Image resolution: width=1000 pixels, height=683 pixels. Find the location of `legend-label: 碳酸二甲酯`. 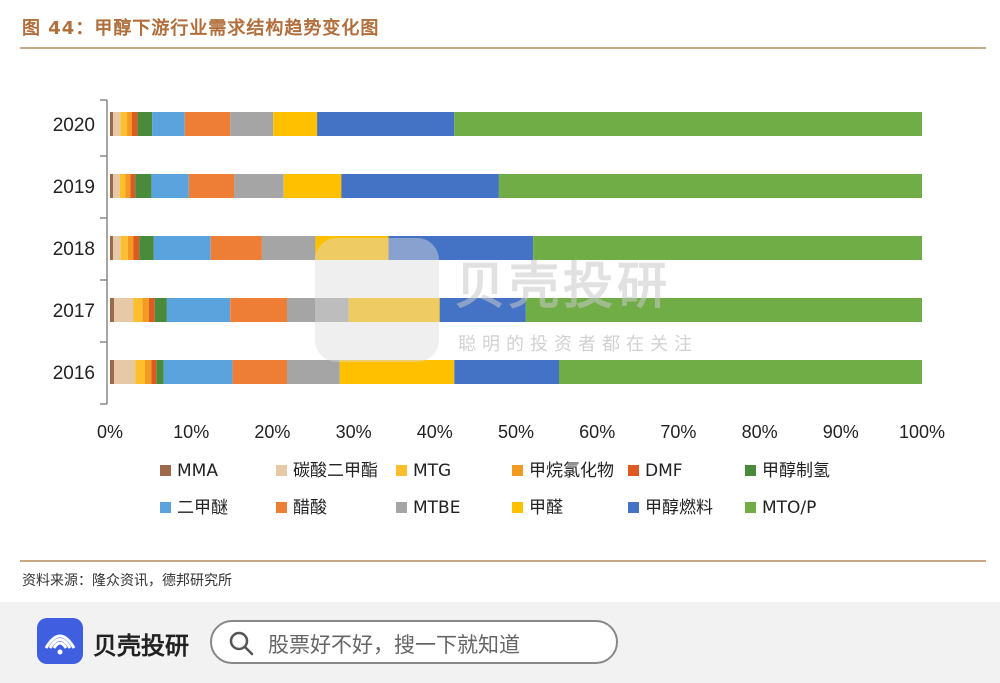

legend-label: 碳酸二甲酯 is located at coordinates (335, 471).